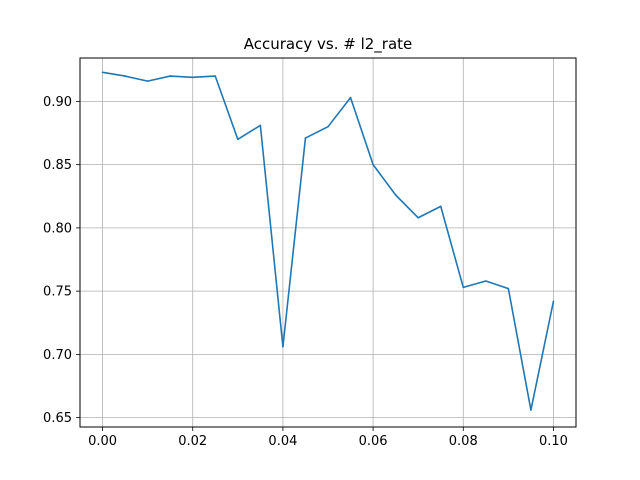 This screenshot has width=640, height=480. What do you see at coordinates (328, 438) in the screenshot?
I see `x-axis: 0.00 0.02 0.04 0.06 0.08 0.10` at bounding box center [328, 438].